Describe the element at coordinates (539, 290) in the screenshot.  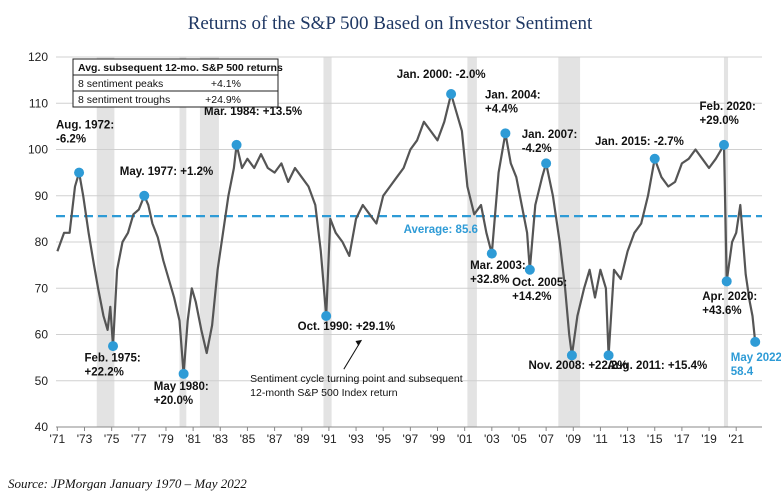
I see `point-annotation: Oct. 2005: +14.2%` at that location.